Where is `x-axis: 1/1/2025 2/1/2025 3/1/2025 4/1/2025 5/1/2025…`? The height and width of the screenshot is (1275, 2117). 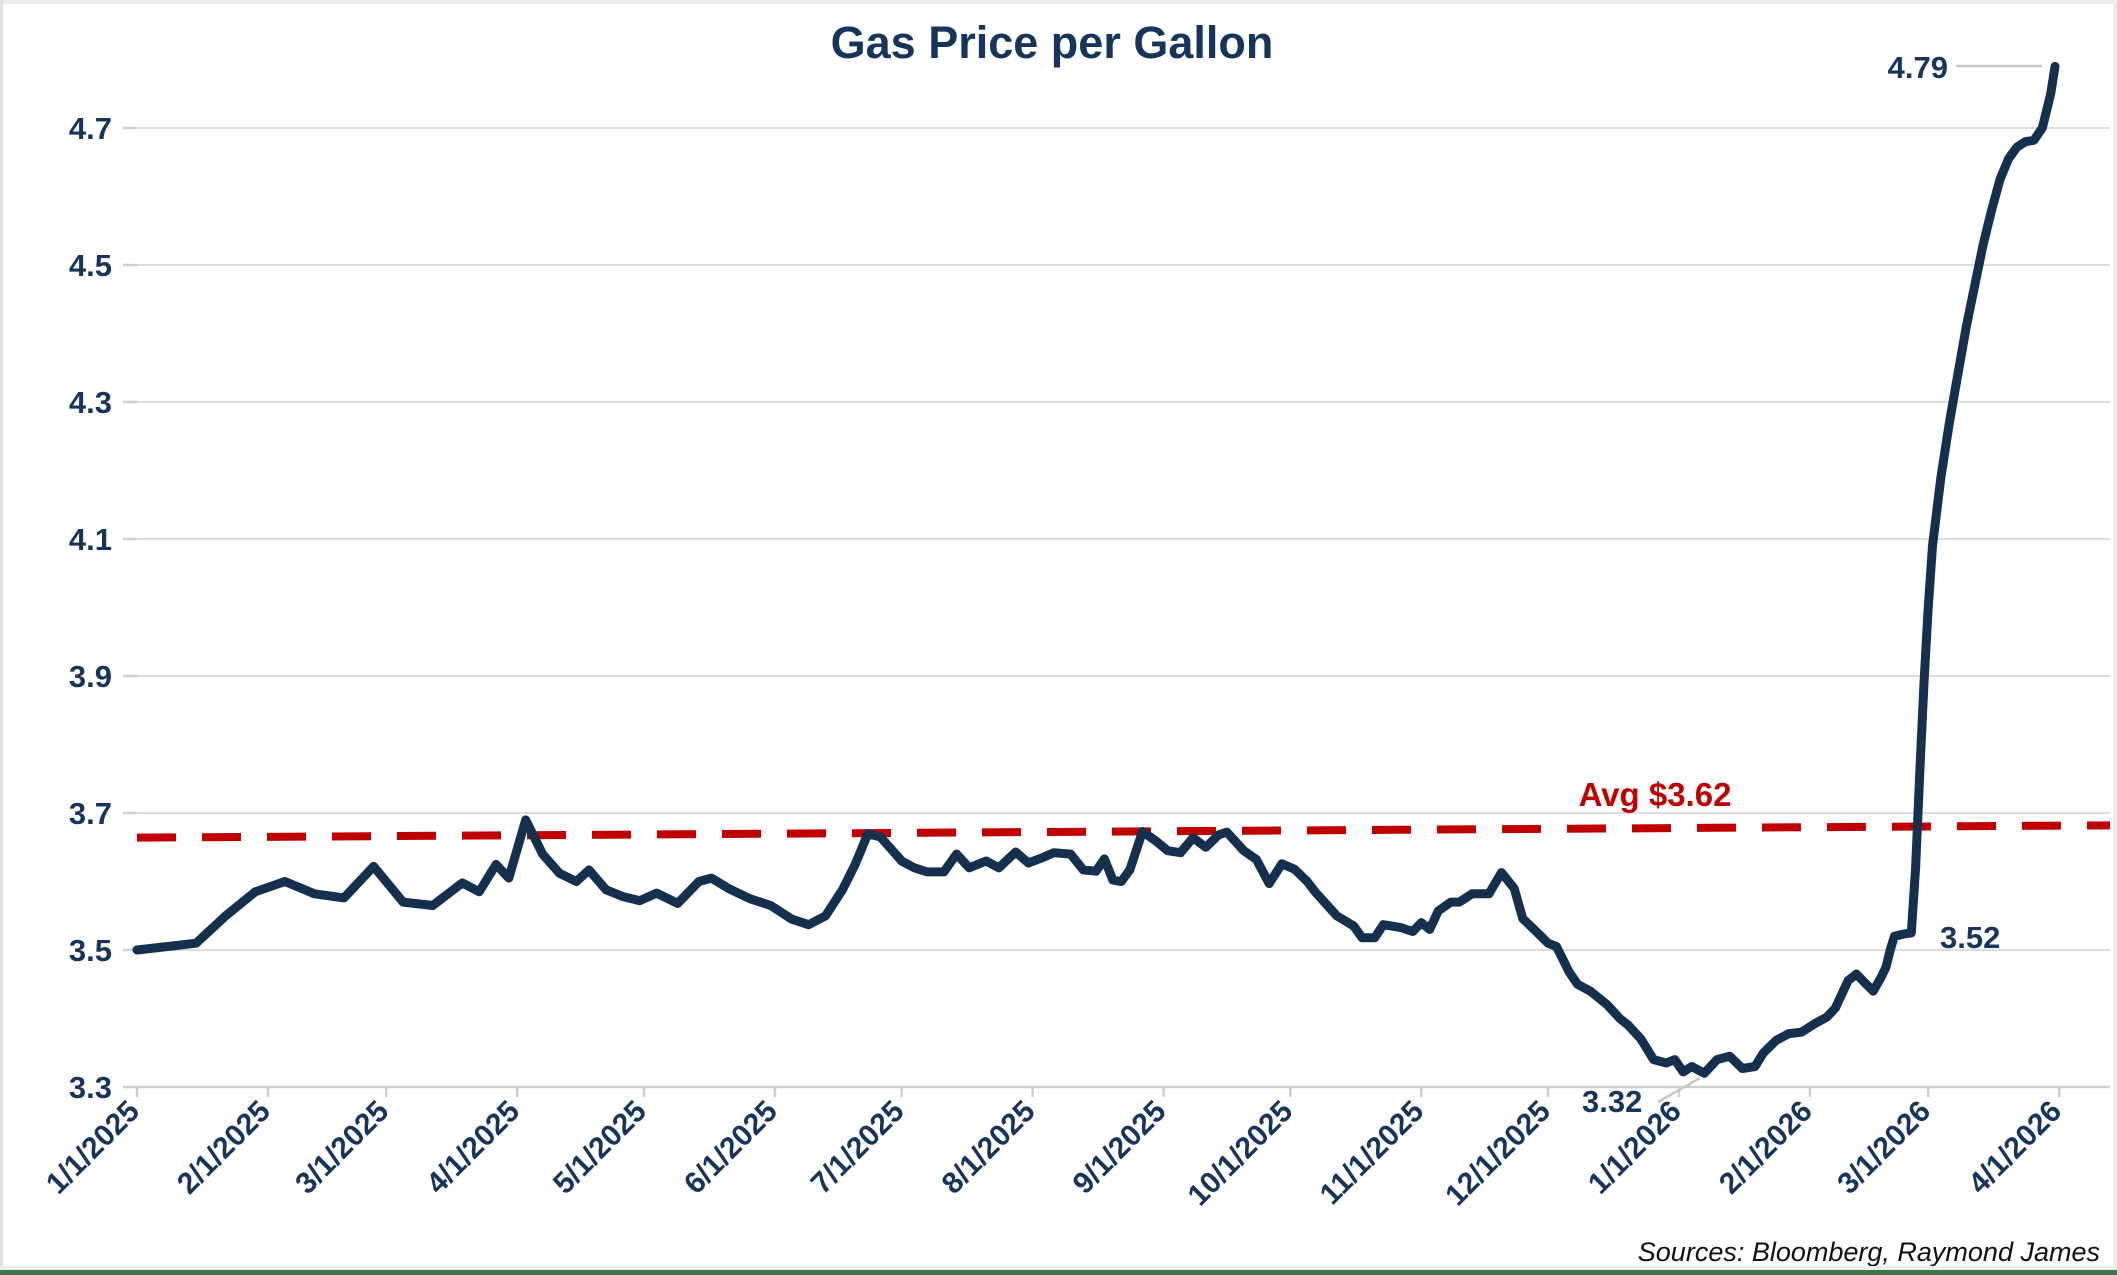
x-axis: 1/1/2025 2/1/2025 3/1/2025 4/1/2025 5/1/2025… is located at coordinates (1075, 1149).